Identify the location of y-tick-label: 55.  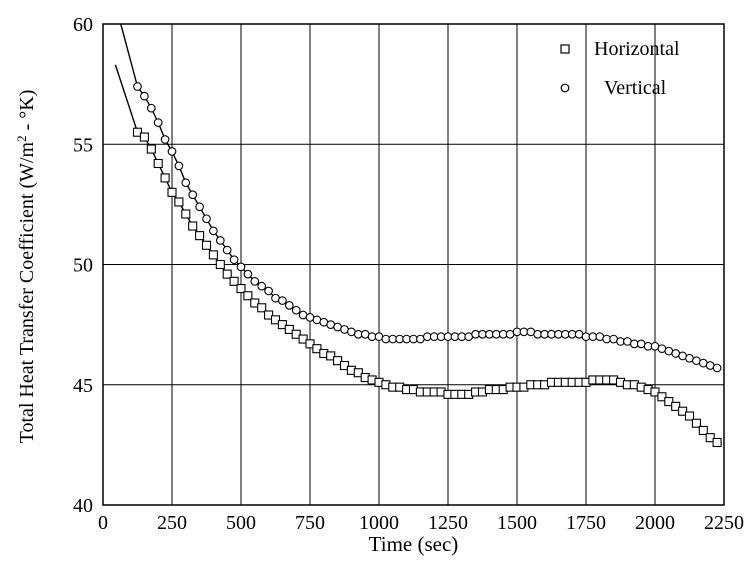
(83, 145).